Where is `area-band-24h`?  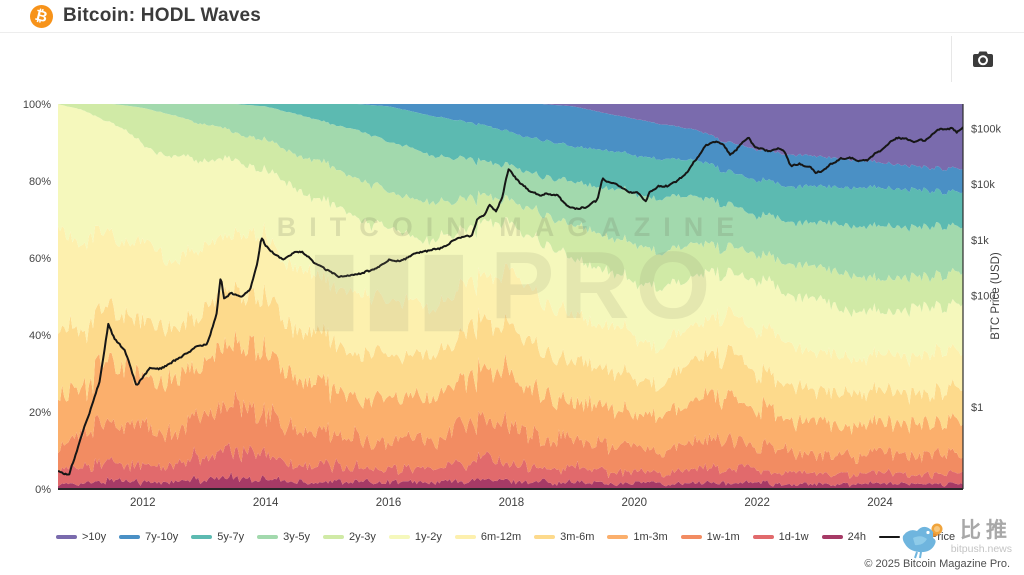 area-band-24h is located at coordinates (510, 480).